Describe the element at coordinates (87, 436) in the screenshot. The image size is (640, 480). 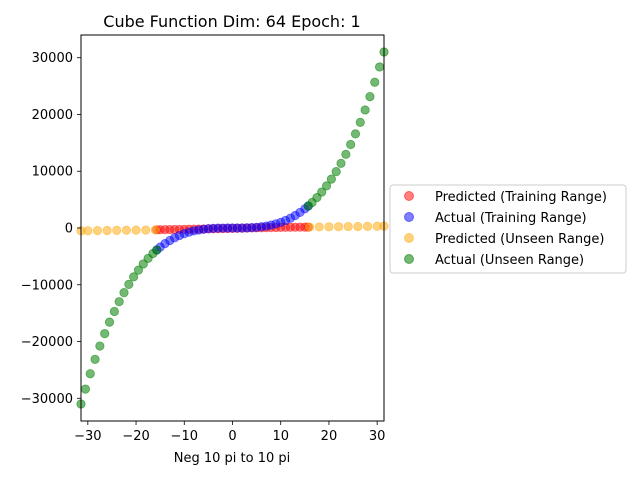
I see `x-tick-label: −30` at that location.